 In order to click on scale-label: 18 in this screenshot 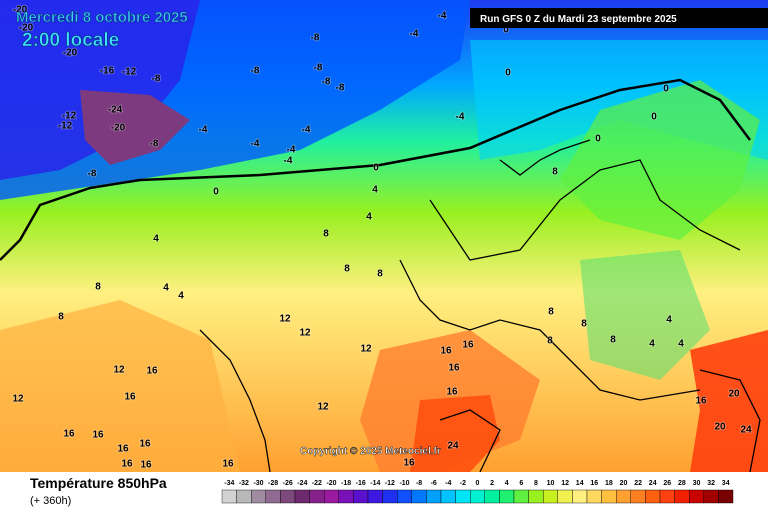, I will do `click(609, 483)`.